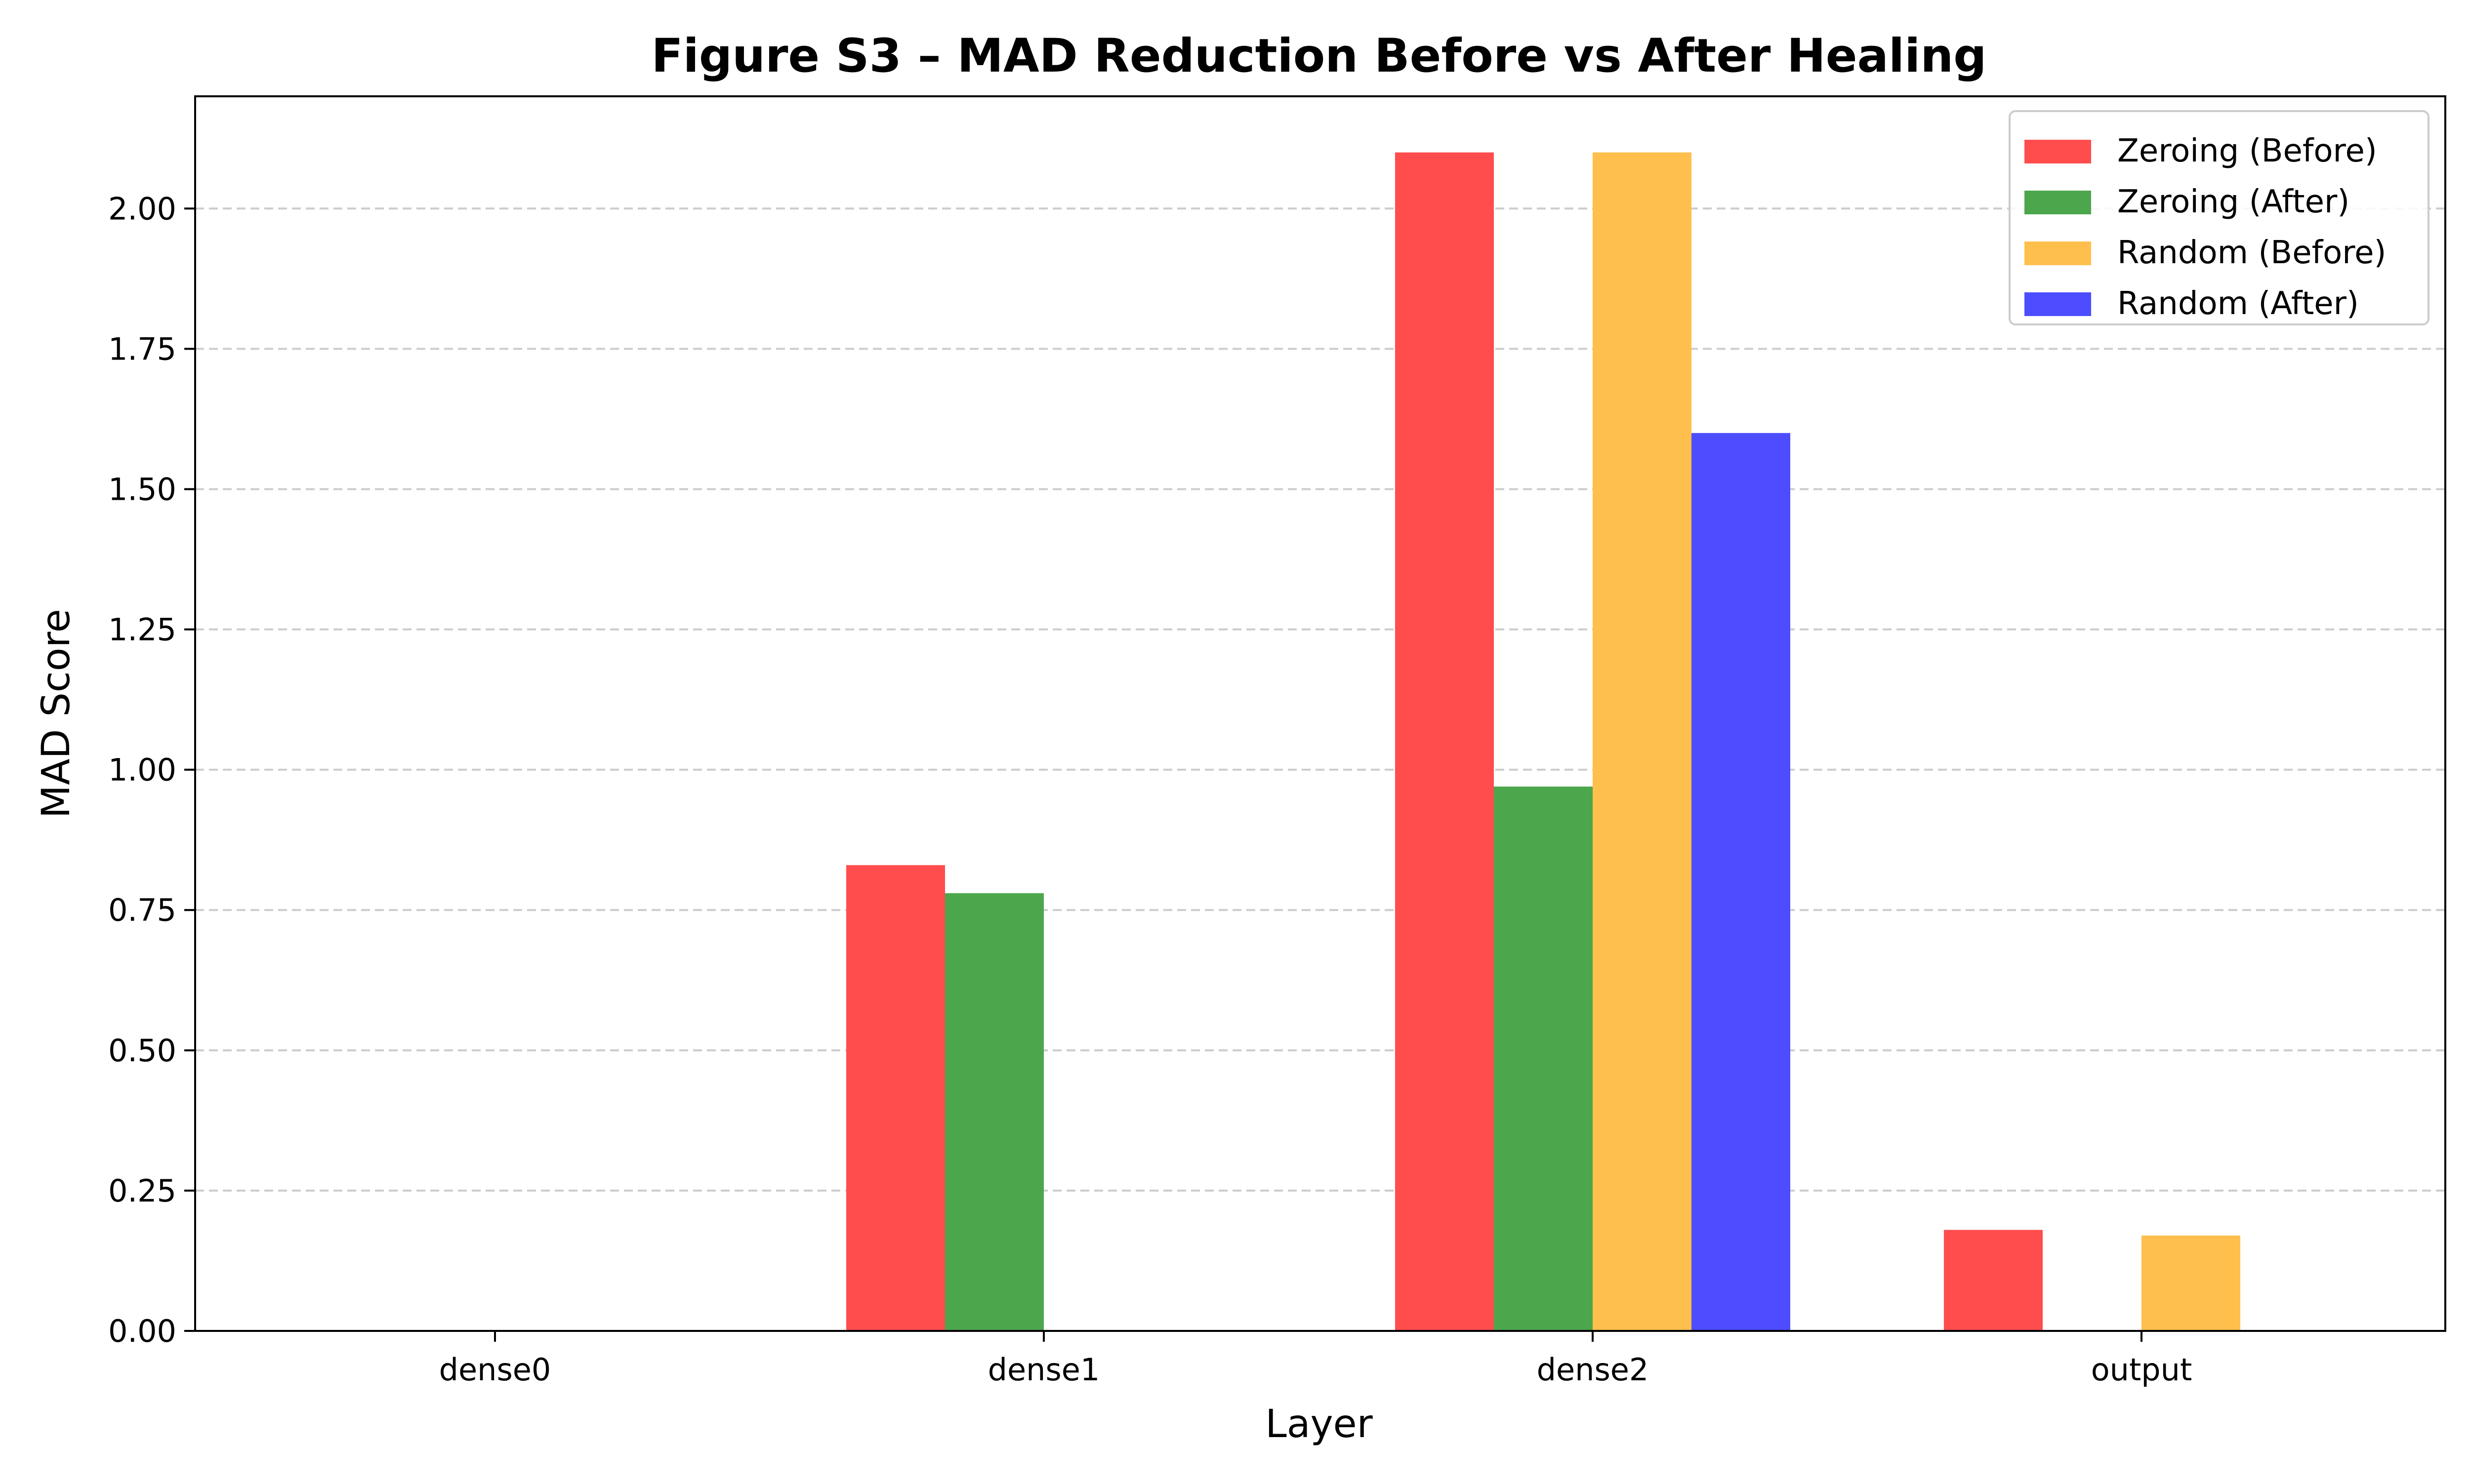 The image size is (2470, 1484). What do you see at coordinates (495, 1370) in the screenshot?
I see `x-tick-label: dense0` at bounding box center [495, 1370].